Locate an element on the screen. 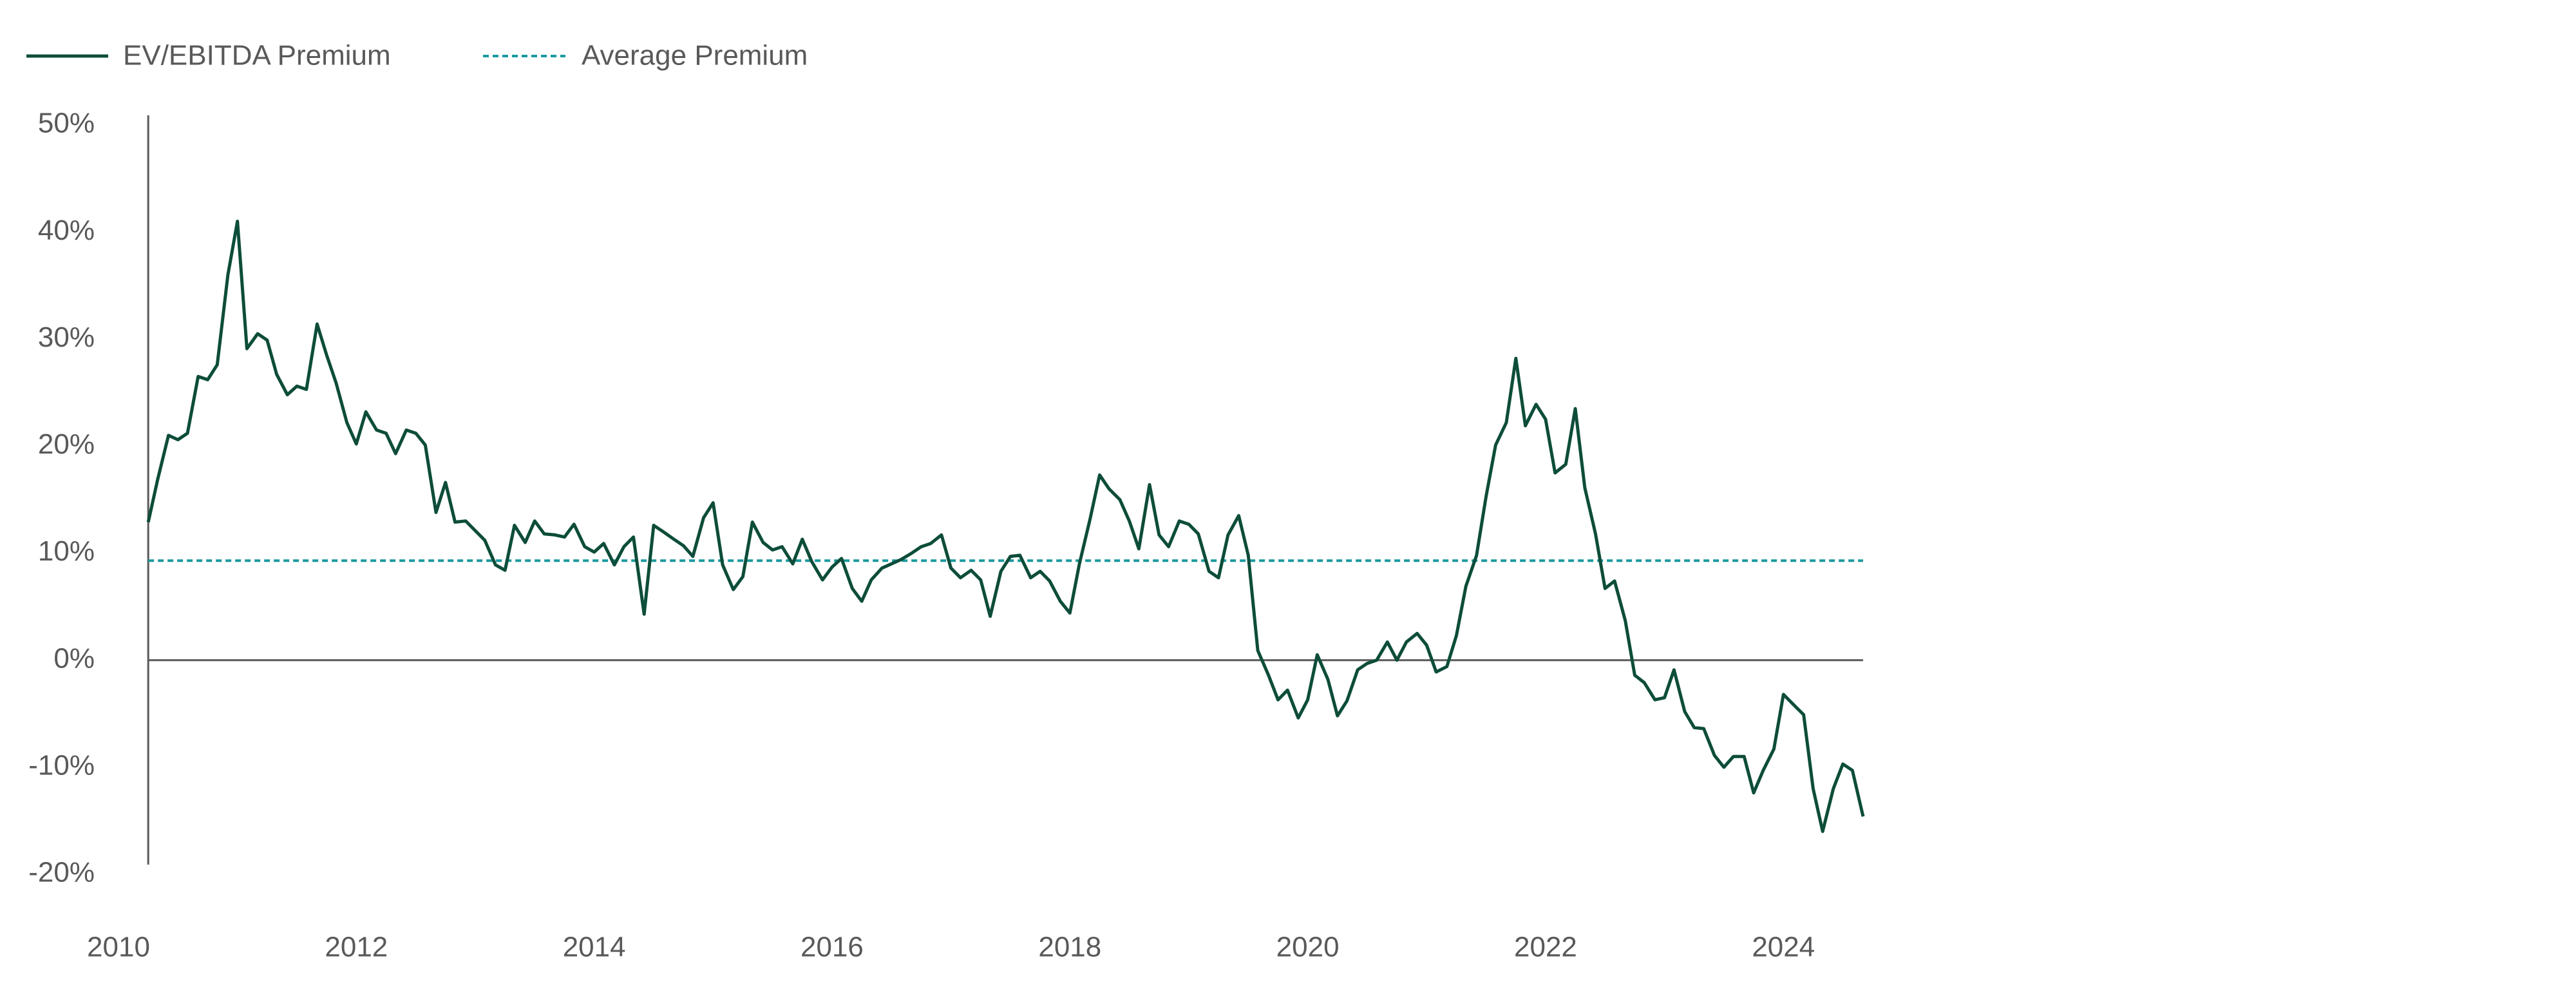 The width and height of the screenshot is (2576, 996). x-tick-label: 2020 is located at coordinates (1308, 947).